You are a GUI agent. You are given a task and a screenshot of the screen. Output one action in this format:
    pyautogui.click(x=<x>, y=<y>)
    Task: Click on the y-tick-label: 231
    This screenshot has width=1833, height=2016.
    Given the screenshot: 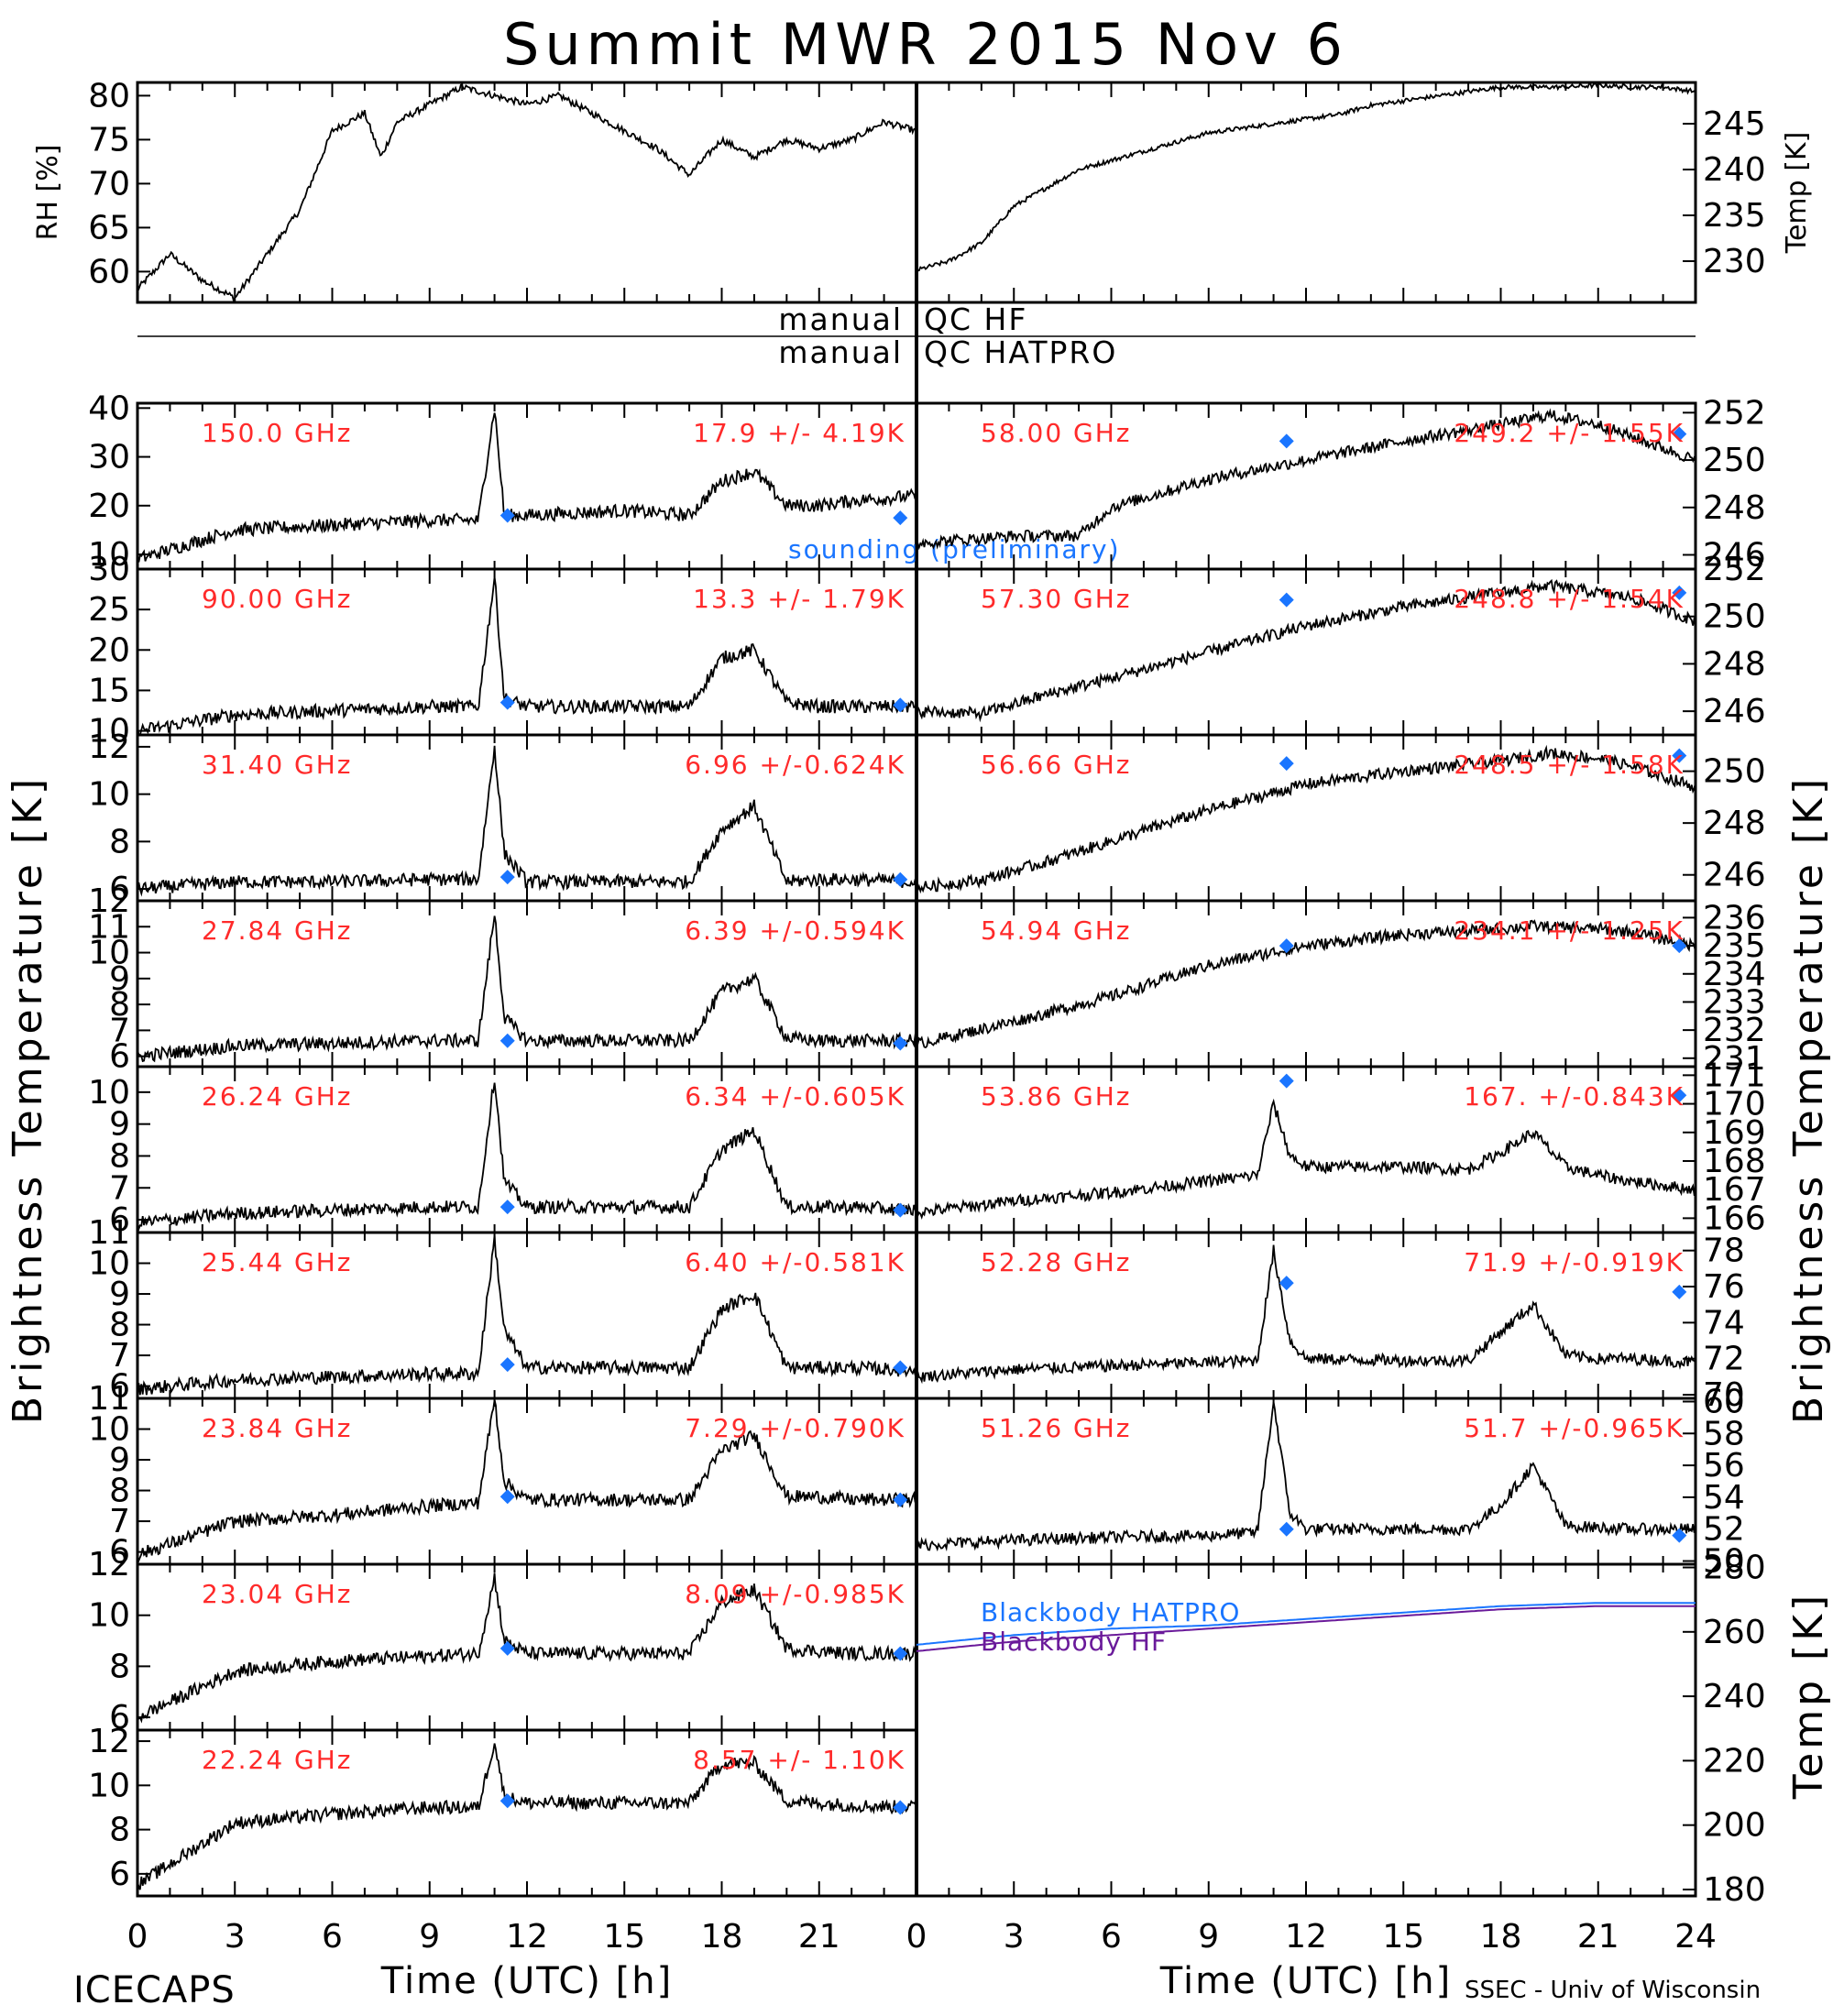 What is the action you would take?
    pyautogui.click(x=1734, y=1059)
    